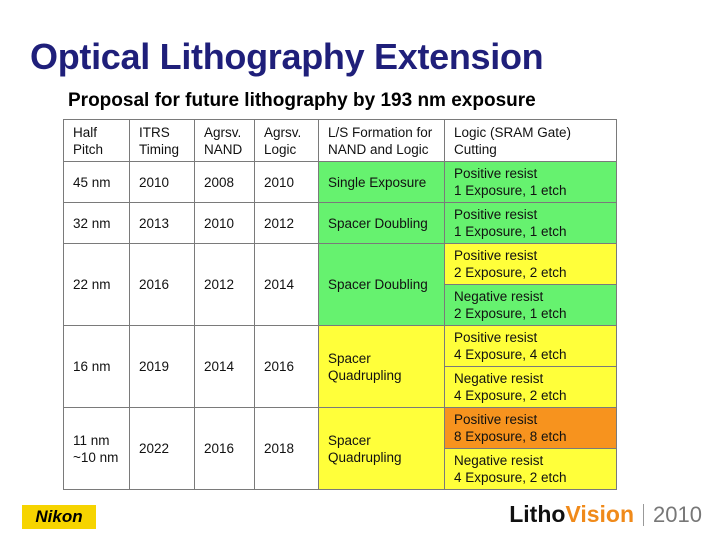  Describe the element at coordinates (224, 140) in the screenshot. I see `header-agrsv-nand: Agrsv. NAND` at that location.